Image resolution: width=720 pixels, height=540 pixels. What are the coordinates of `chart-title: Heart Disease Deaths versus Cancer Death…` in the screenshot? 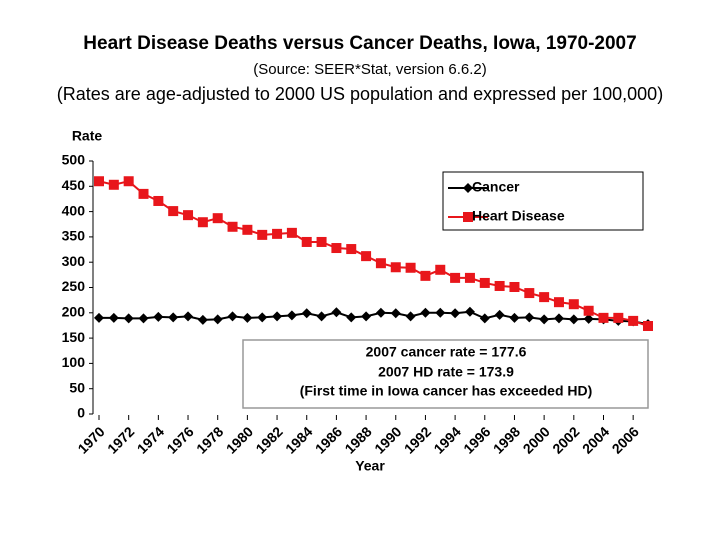 It's located at (359, 43).